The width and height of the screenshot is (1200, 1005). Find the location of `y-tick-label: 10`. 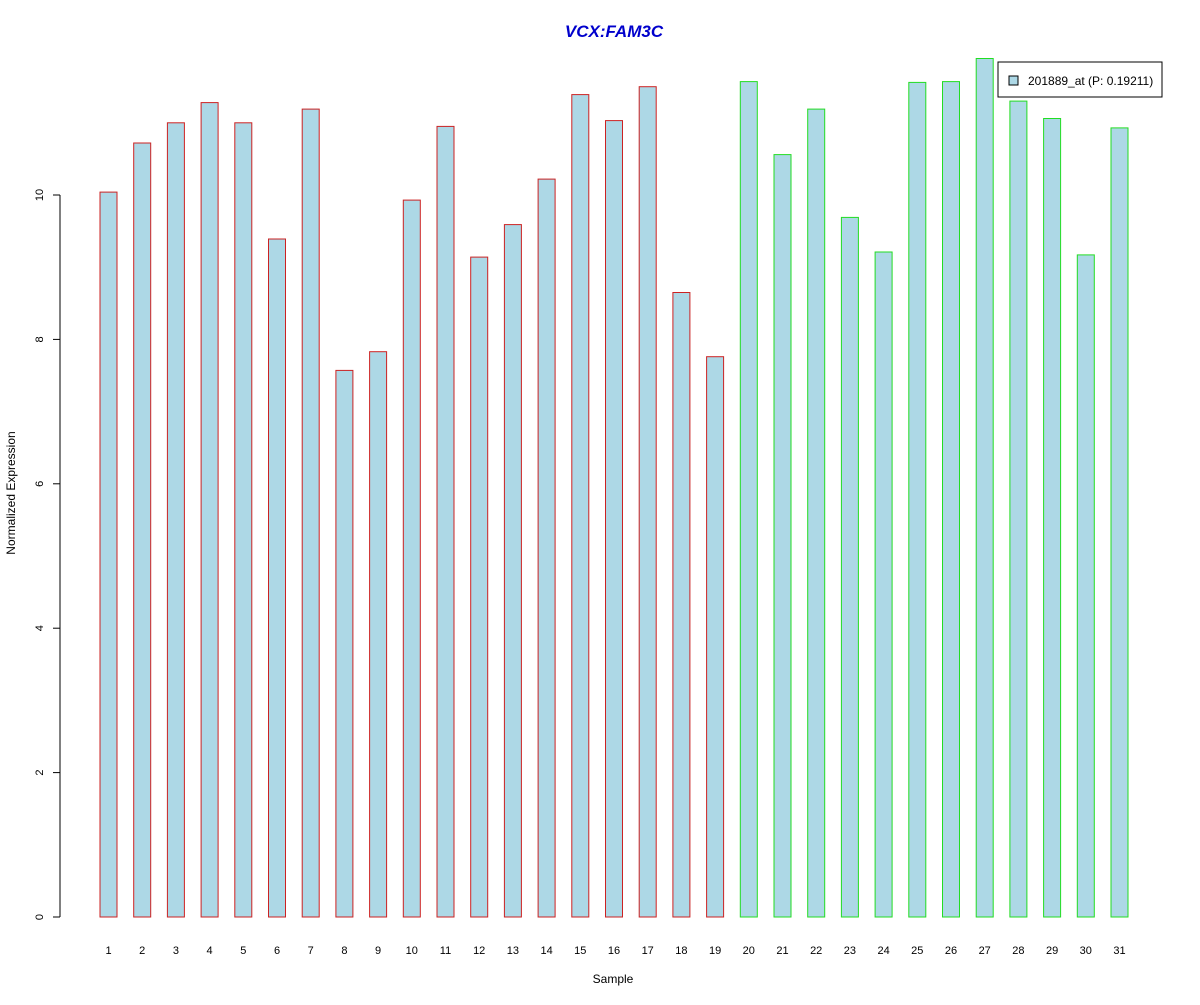

y-tick-label: 10 is located at coordinates (40, 195).